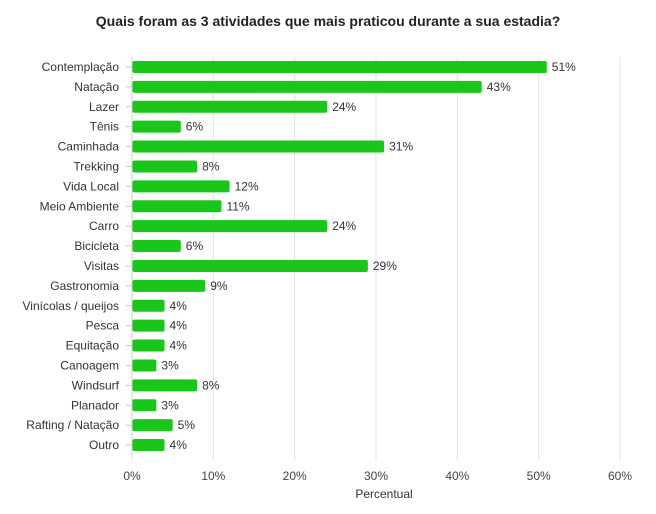 The image size is (656, 514). I want to click on data-label: 11%, so click(237, 206).